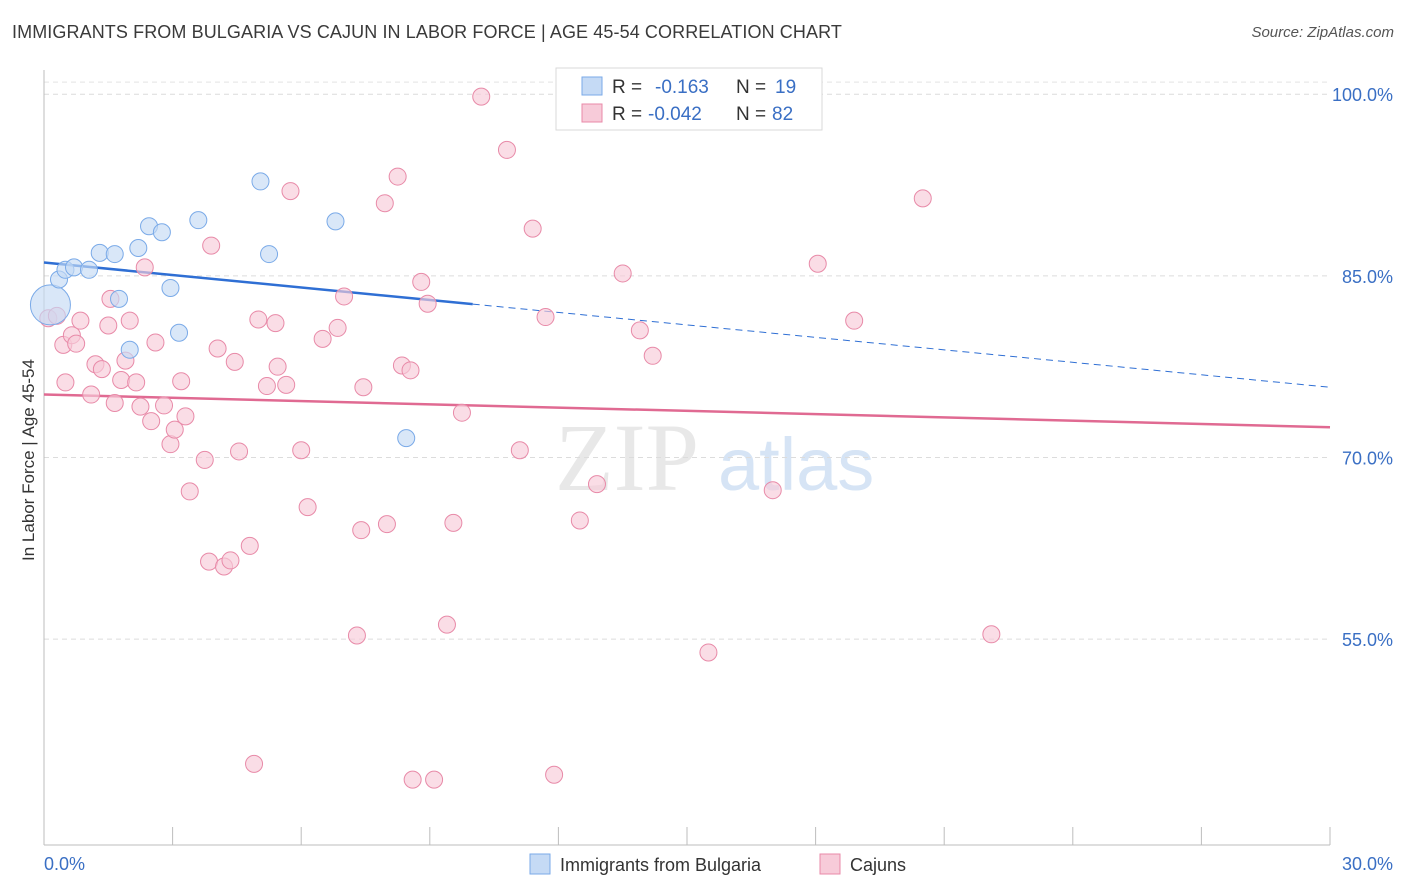  What do you see at coordinates (1367, 864) in the screenshot?
I see `x-tick-label-max: 30.0%` at bounding box center [1367, 864].